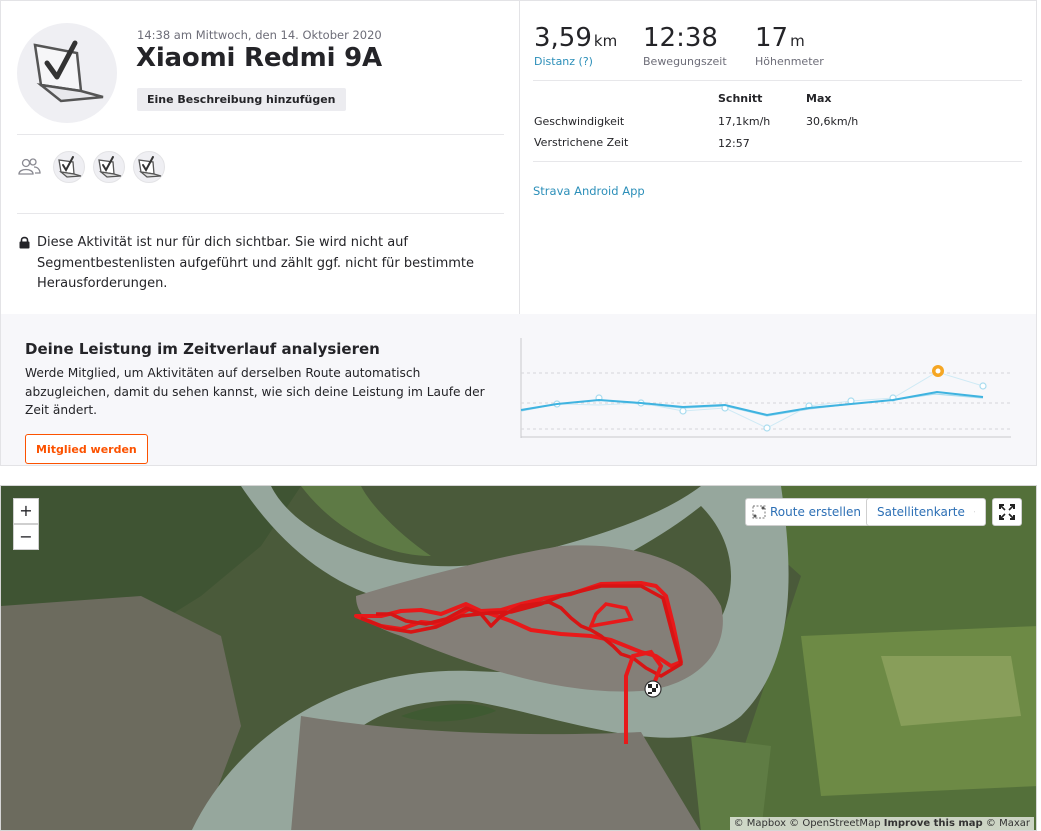  I want to click on fullscreen-button, so click(1007, 512).